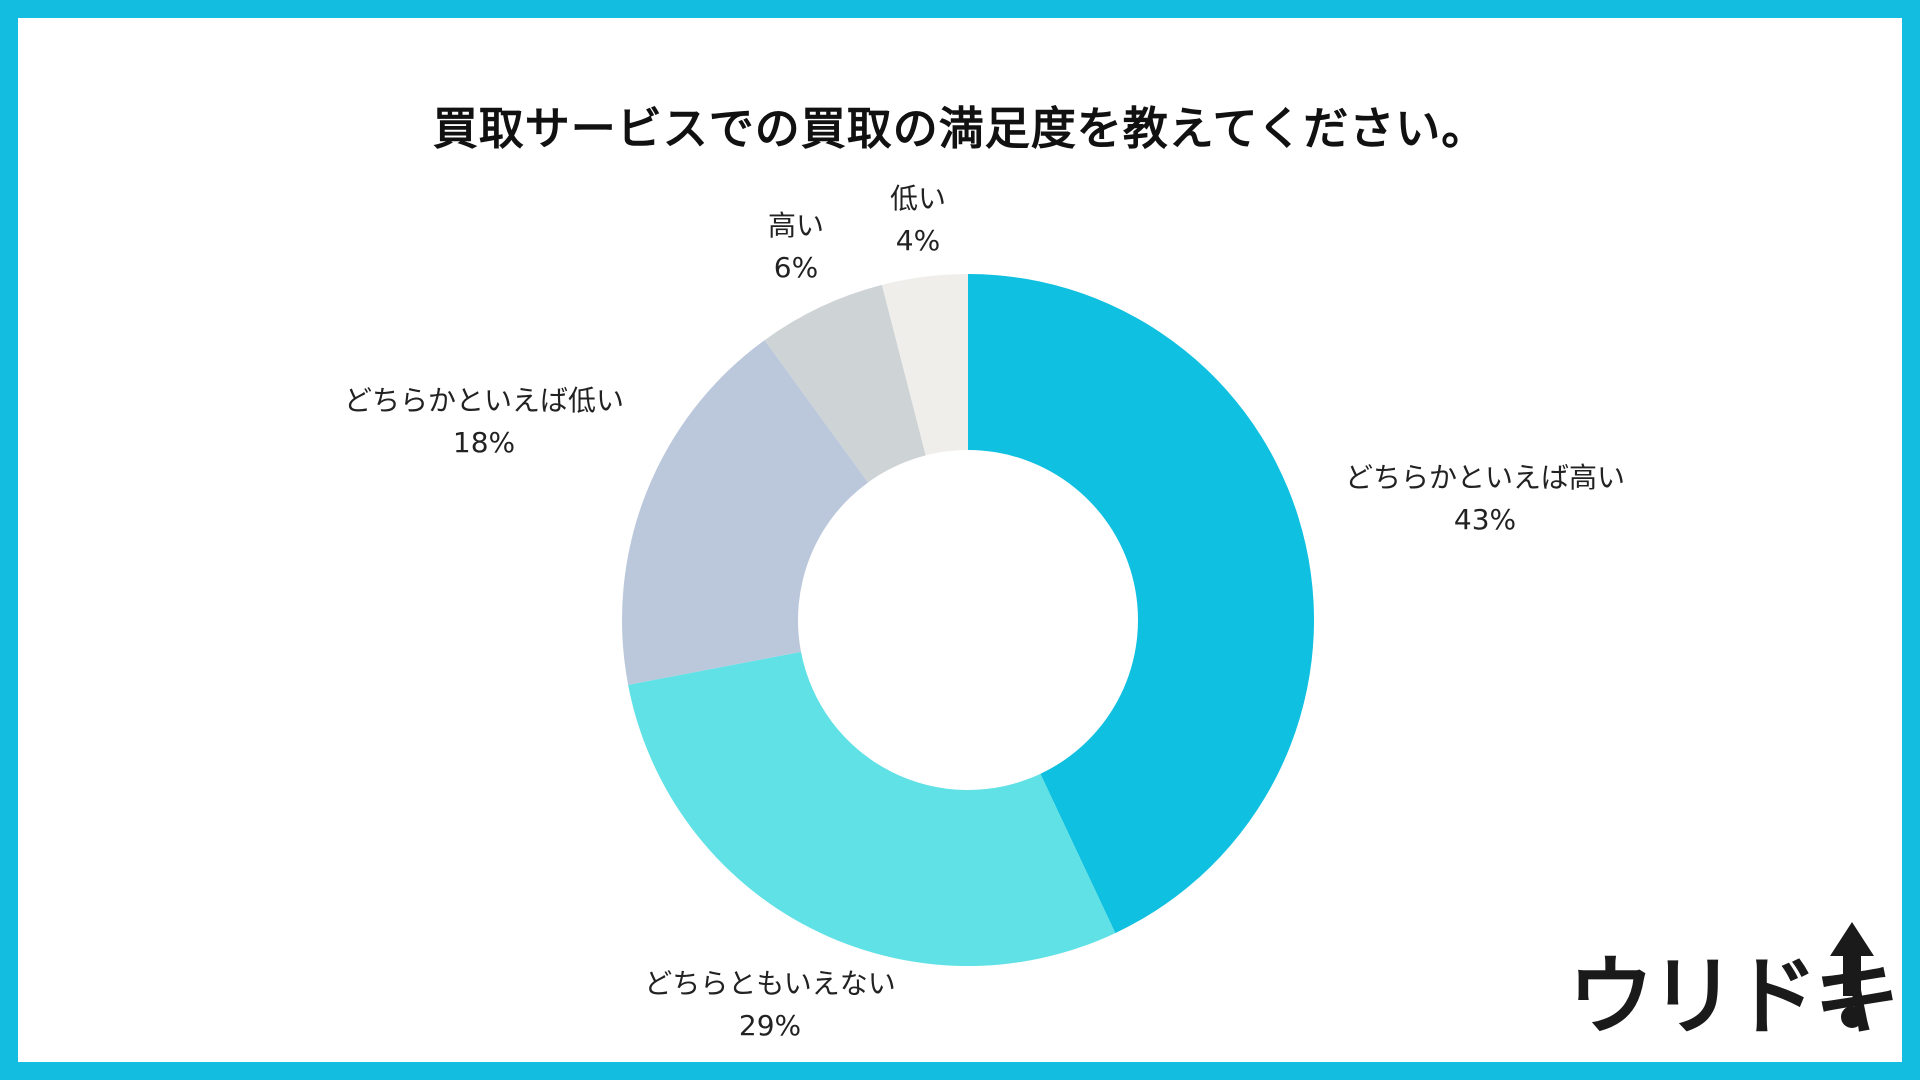 The image size is (1920, 1080). What do you see at coordinates (1485, 519) in the screenshot?
I see `slice-percent-label: 43%` at bounding box center [1485, 519].